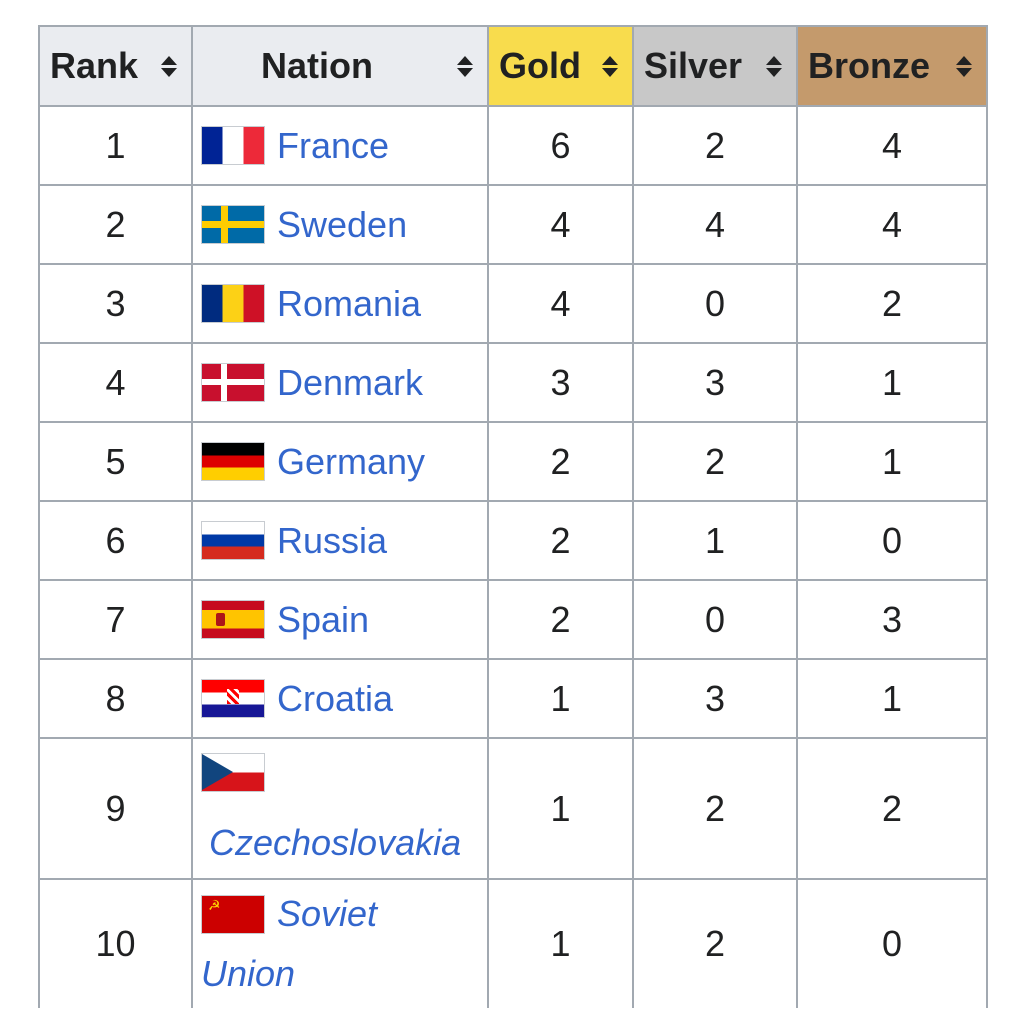 The height and width of the screenshot is (1009, 1024). What do you see at coordinates (340, 943) in the screenshot?
I see `nation-cell: Soviet Union` at bounding box center [340, 943].